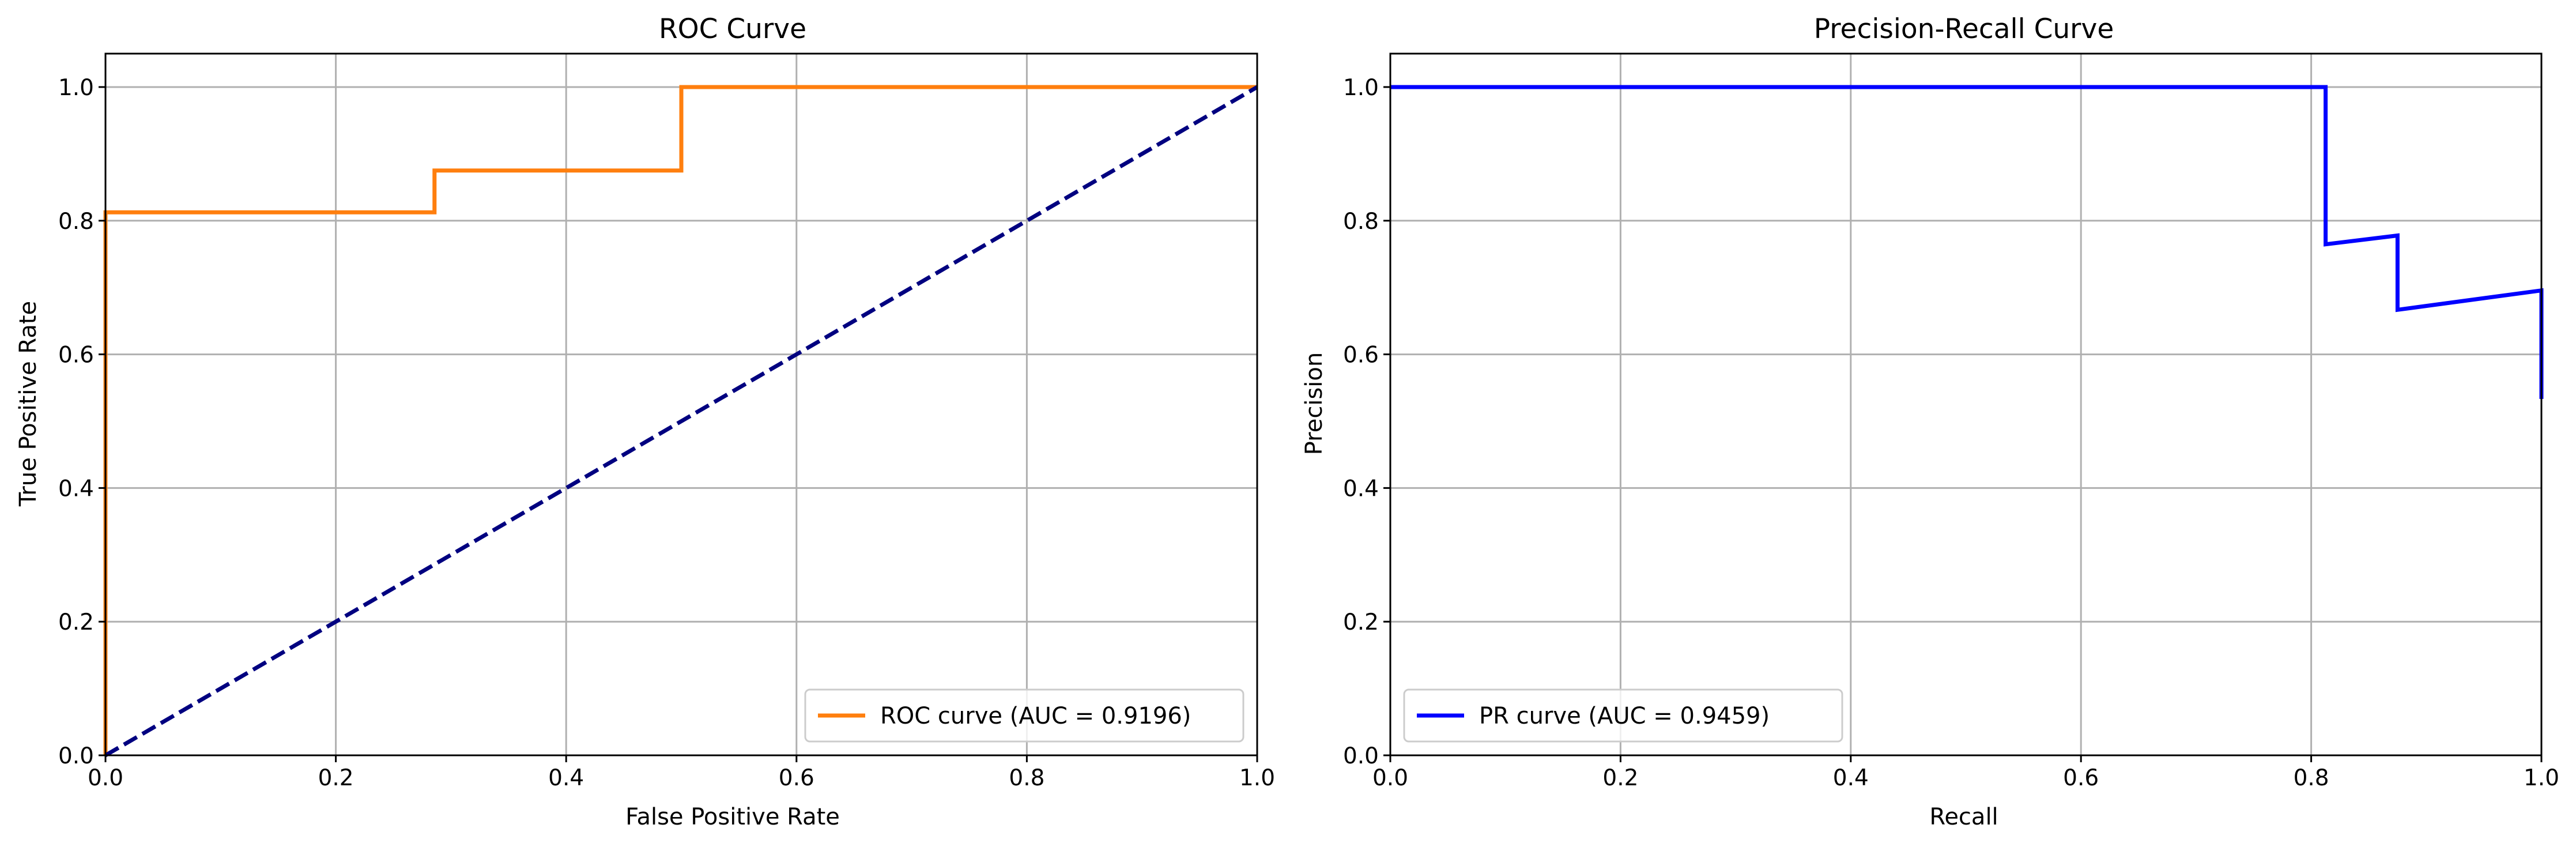  Describe the element at coordinates (76, 489) in the screenshot. I see `roc-y-tick-label: 0.4` at that location.